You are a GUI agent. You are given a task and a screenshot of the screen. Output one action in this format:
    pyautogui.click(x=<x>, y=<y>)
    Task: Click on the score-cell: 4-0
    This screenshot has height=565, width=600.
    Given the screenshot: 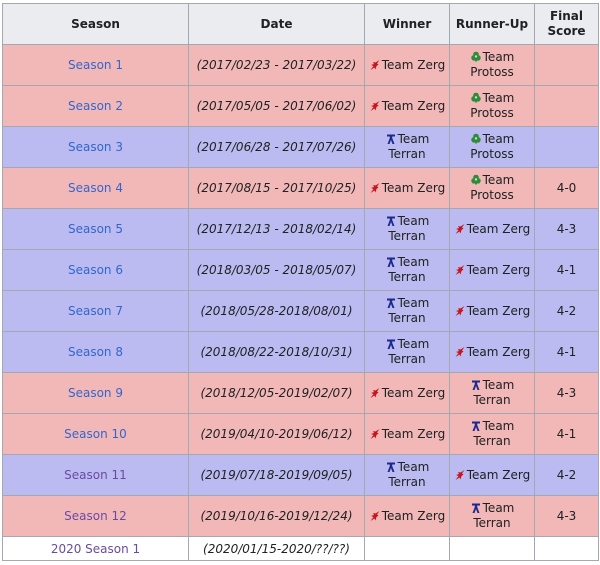 What is the action you would take?
    pyautogui.click(x=566, y=188)
    